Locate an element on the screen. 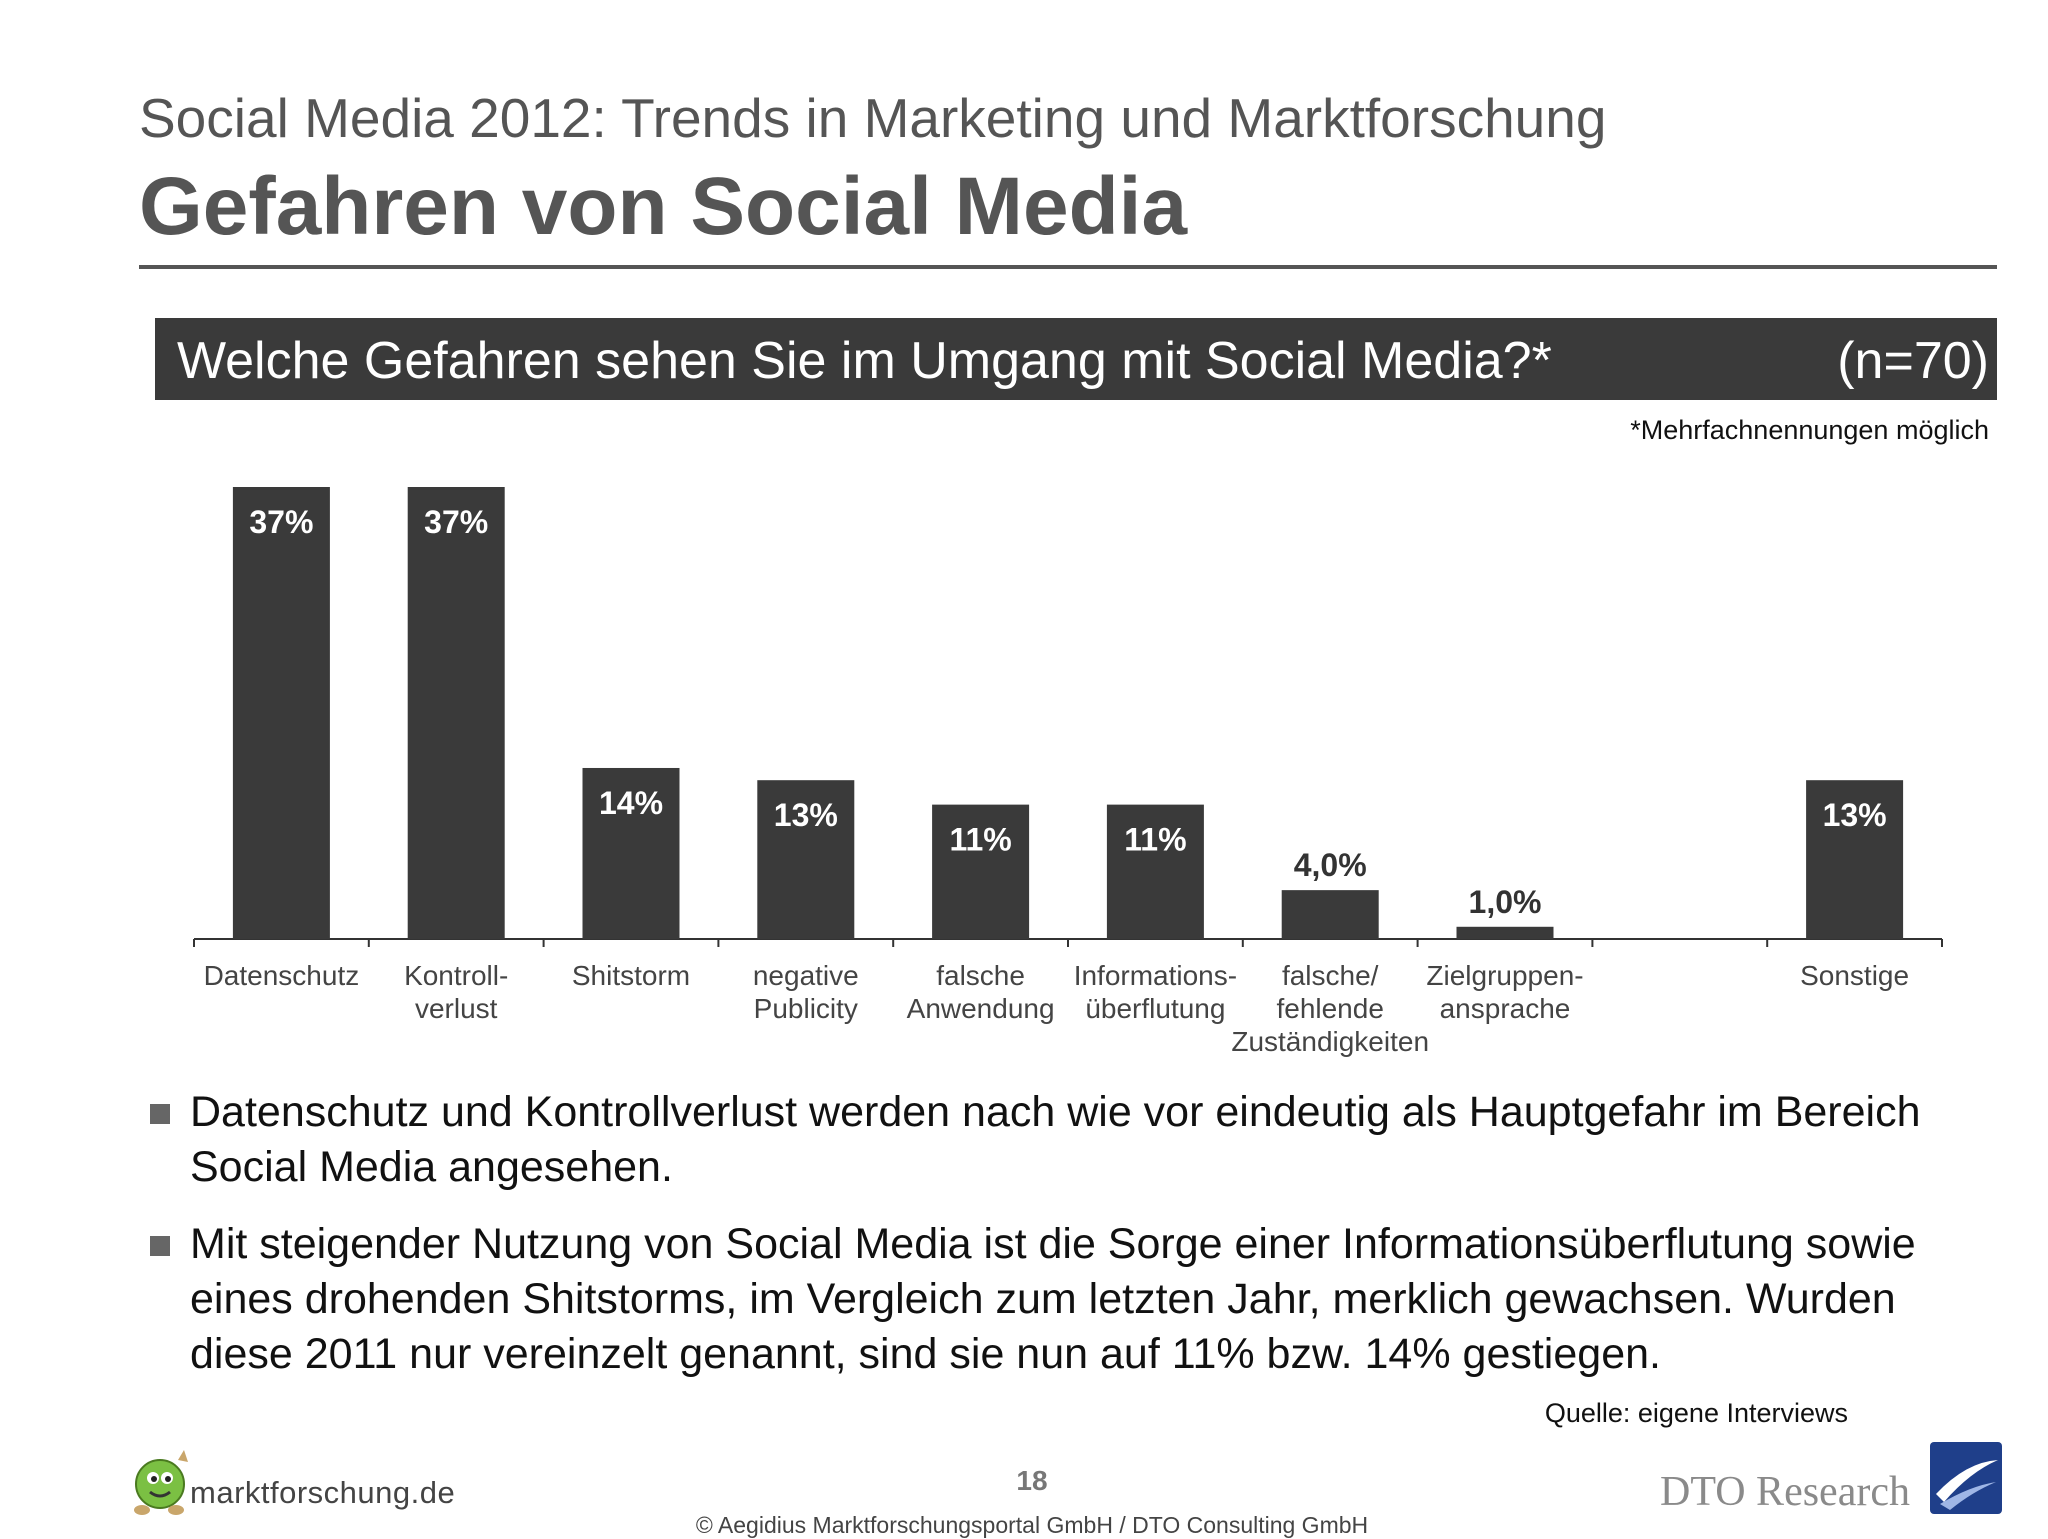  source-note: Quelle: eigene Interviews is located at coordinates (1696, 1413).